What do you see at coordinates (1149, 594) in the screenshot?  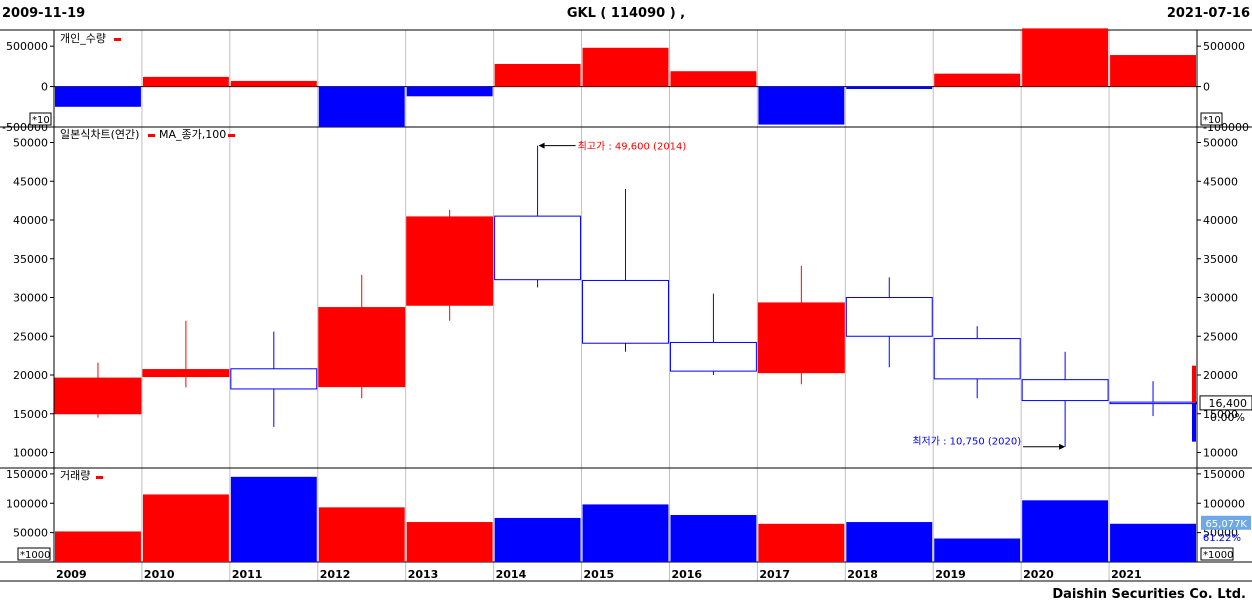 I see `footer-brand: Daishin Securities Co. Ltd.` at bounding box center [1149, 594].